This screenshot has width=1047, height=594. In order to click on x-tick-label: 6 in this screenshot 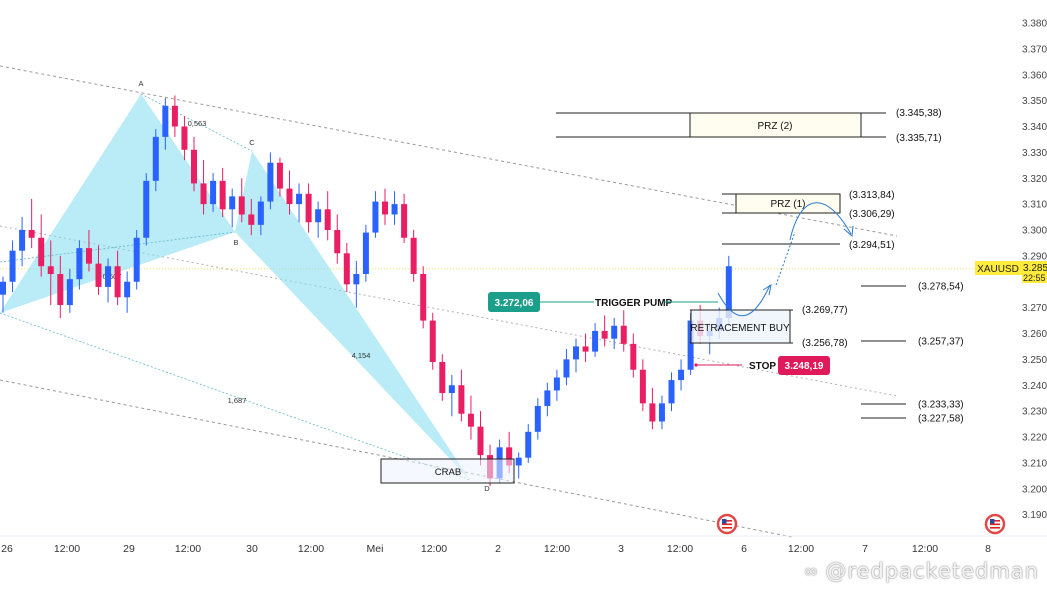, I will do `click(744, 549)`.